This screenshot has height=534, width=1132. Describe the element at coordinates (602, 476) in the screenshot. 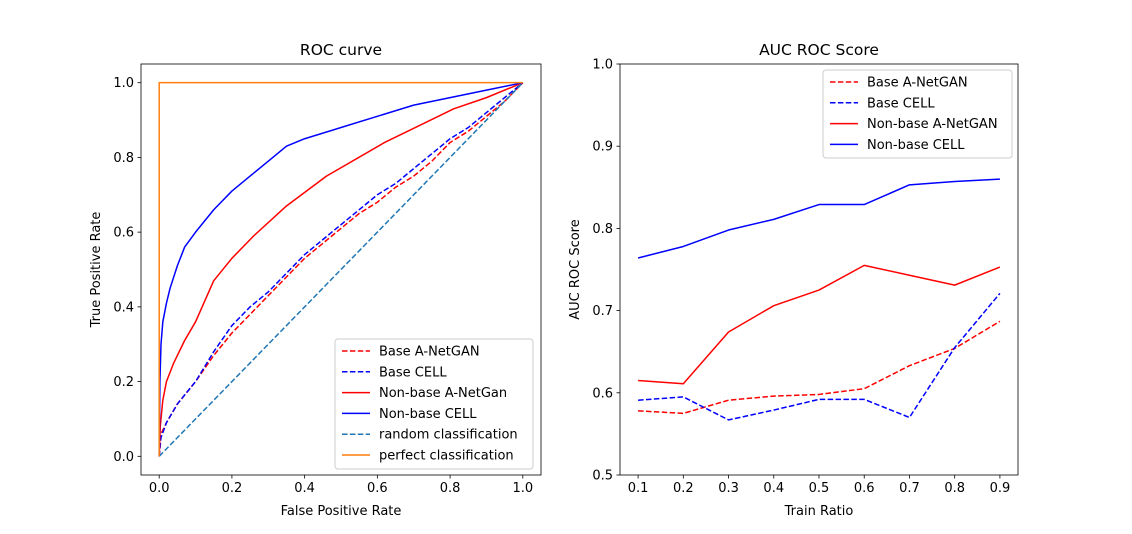

I see `y-tick-label: 0.5` at that location.